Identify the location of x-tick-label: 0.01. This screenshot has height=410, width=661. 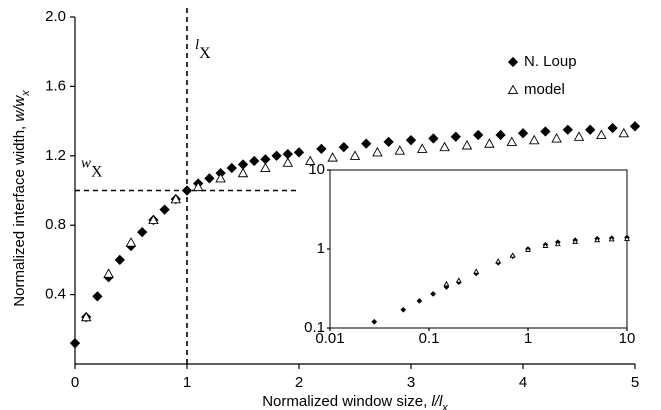
(329, 338).